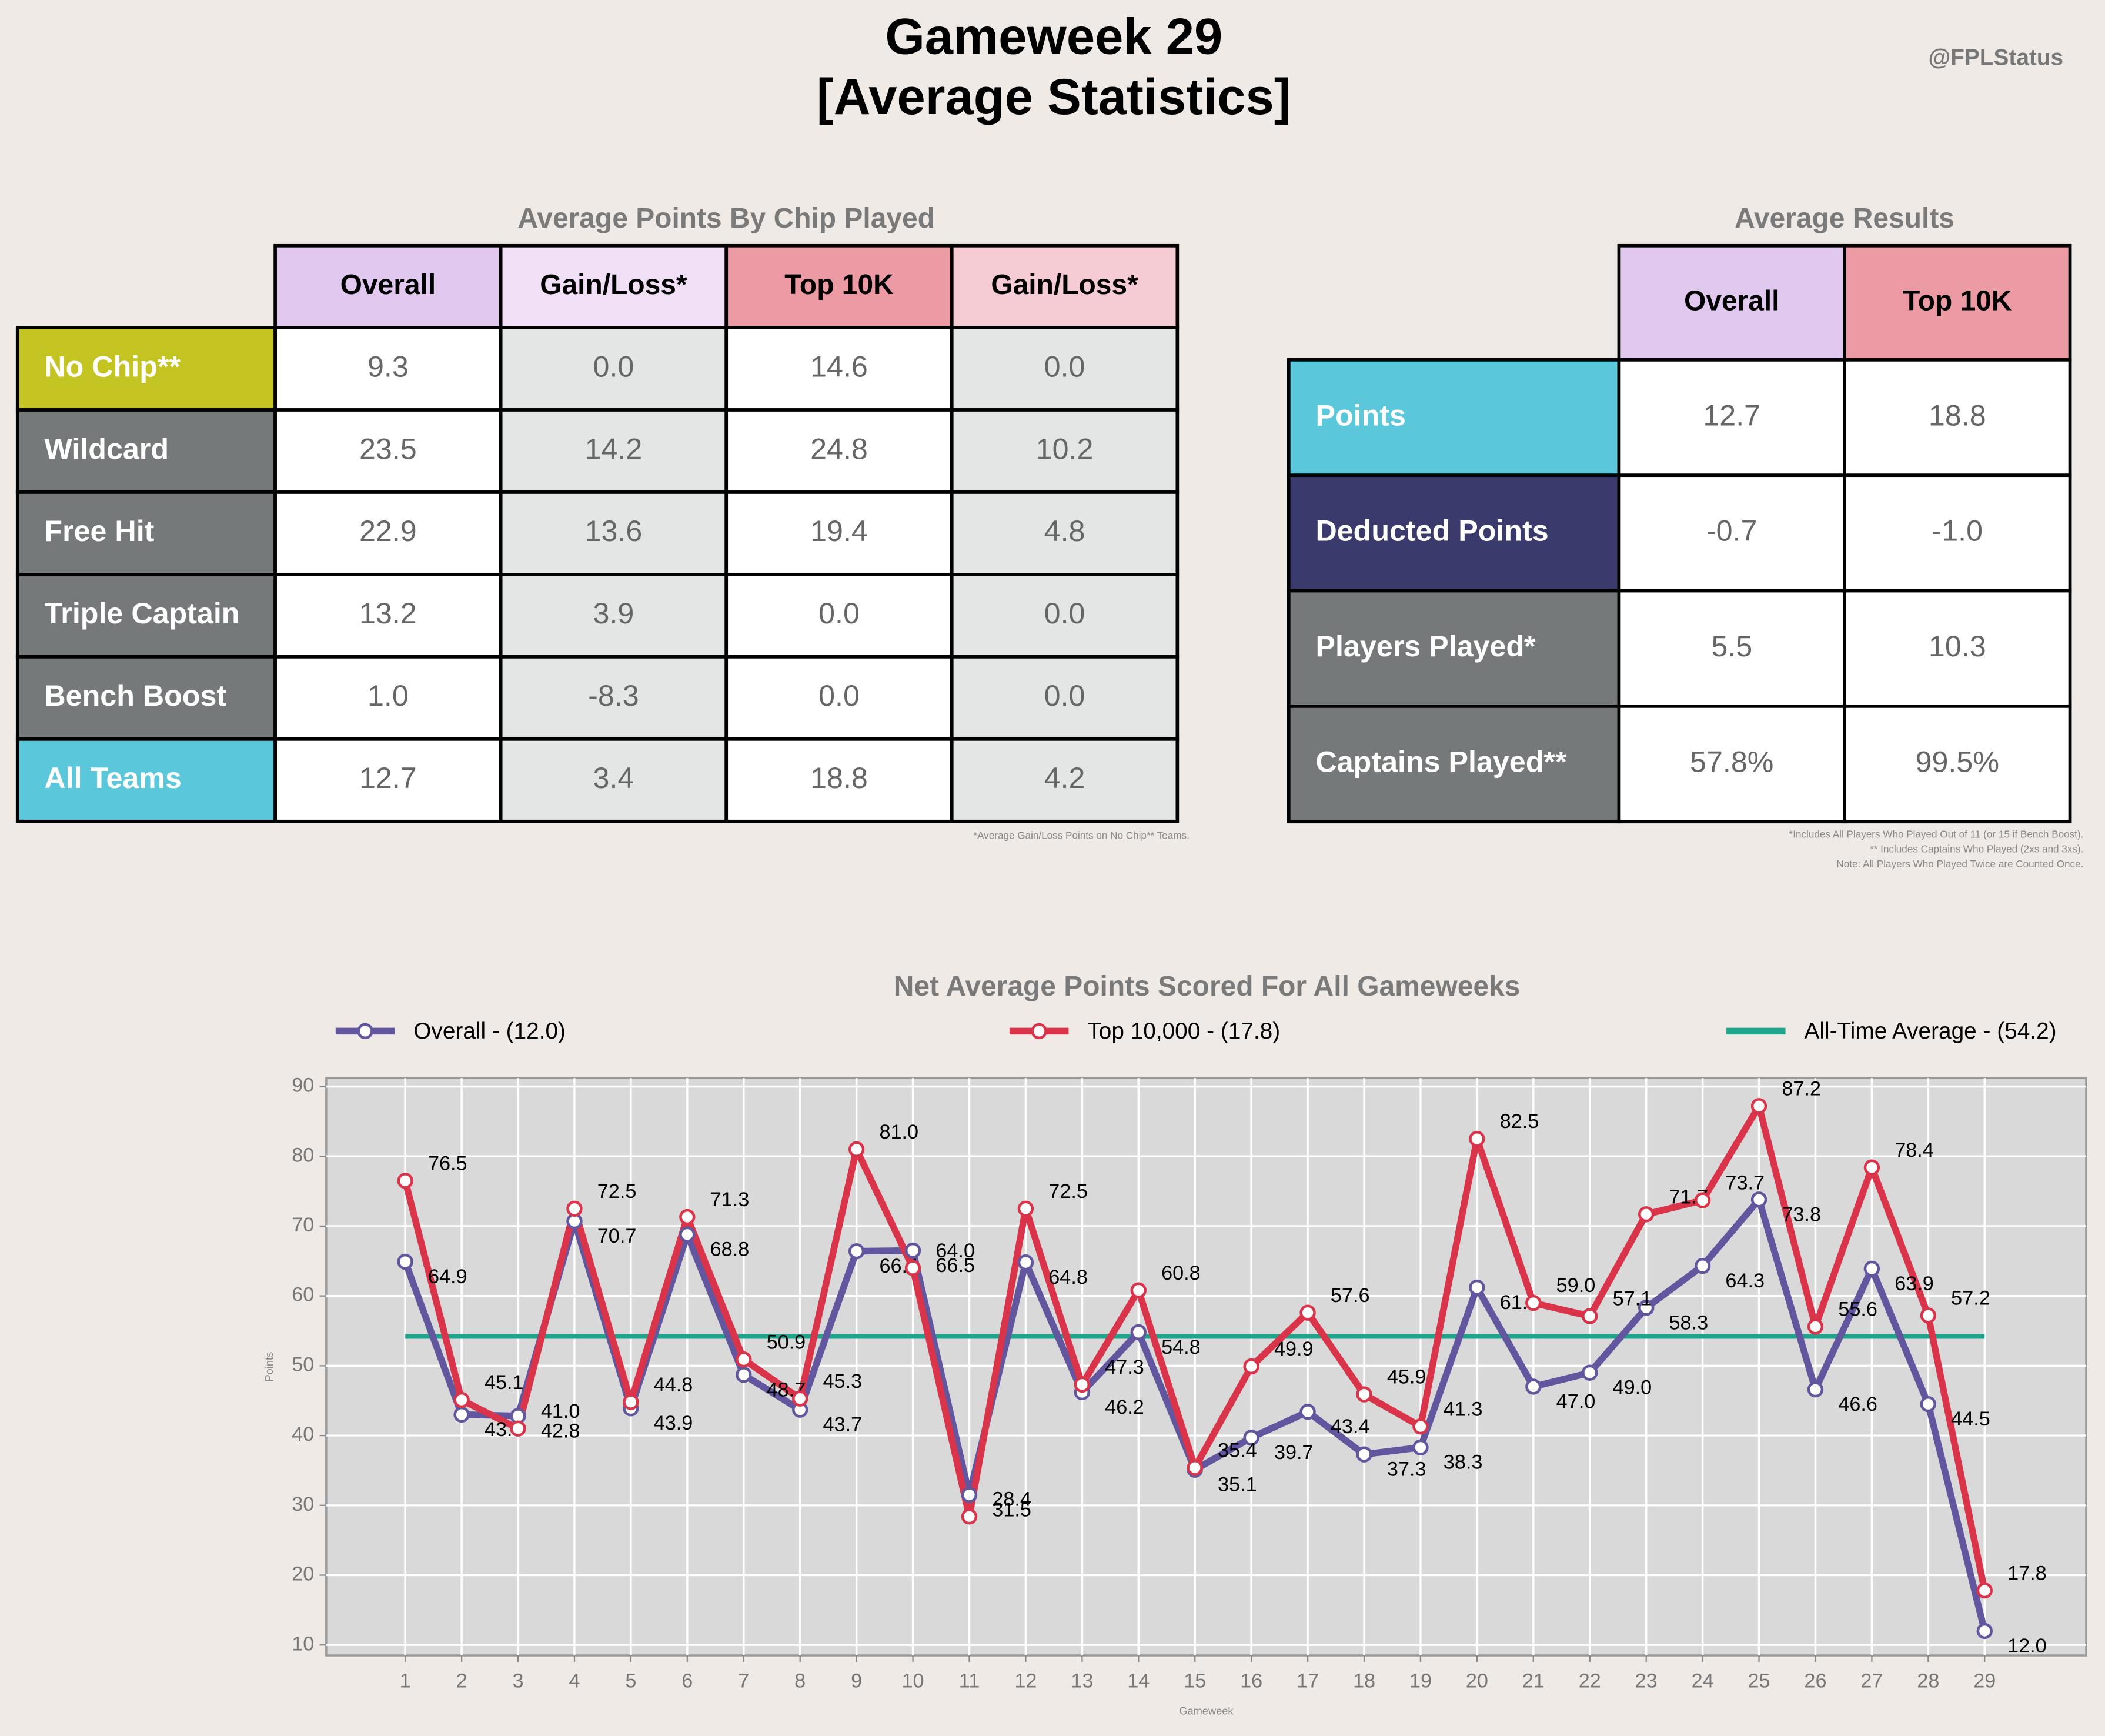 The height and width of the screenshot is (1736, 2105). What do you see at coordinates (856, 1681) in the screenshot?
I see `x-tick-label: 9` at bounding box center [856, 1681].